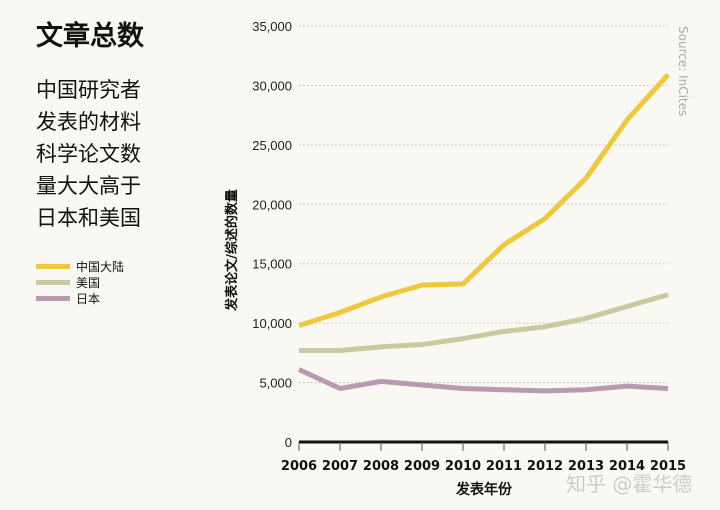 This screenshot has height=510, width=720. What do you see at coordinates (272, 264) in the screenshot?
I see `y-tick-label: 15,000` at bounding box center [272, 264].